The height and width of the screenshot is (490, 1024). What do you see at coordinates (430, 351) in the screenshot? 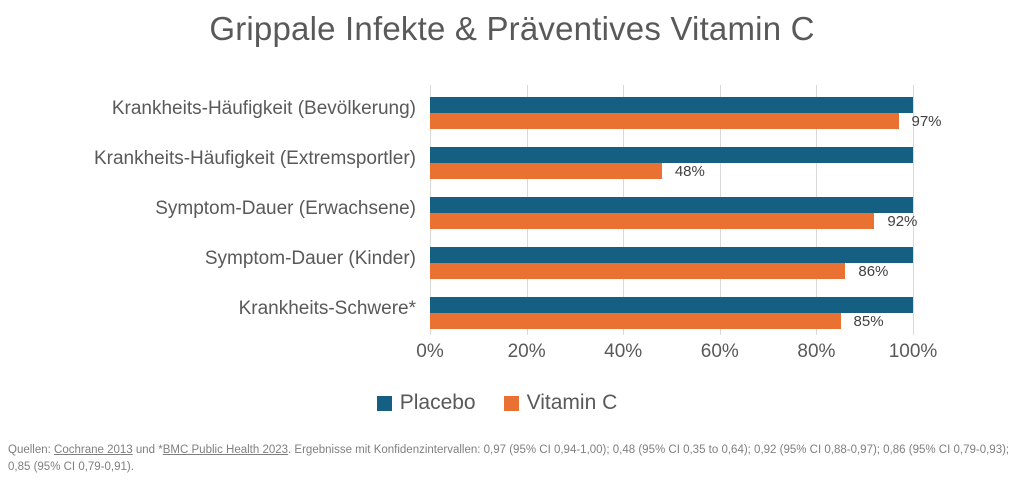
I see `x-tick-label: 0%` at bounding box center [430, 351].